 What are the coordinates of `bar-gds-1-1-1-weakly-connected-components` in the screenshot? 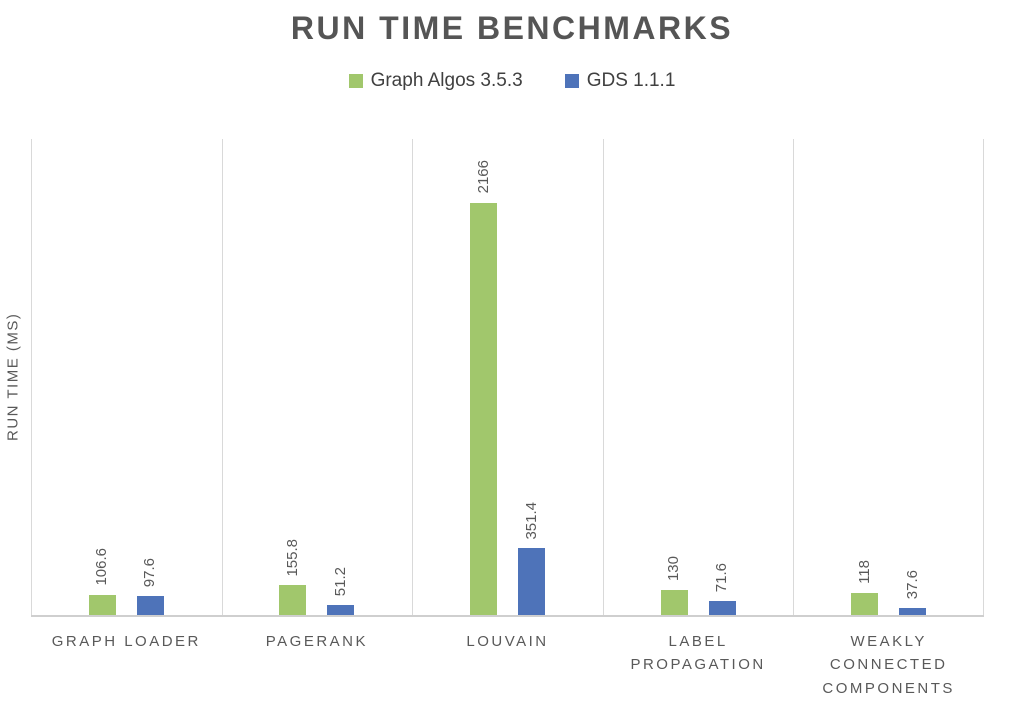 It's located at (913, 611).